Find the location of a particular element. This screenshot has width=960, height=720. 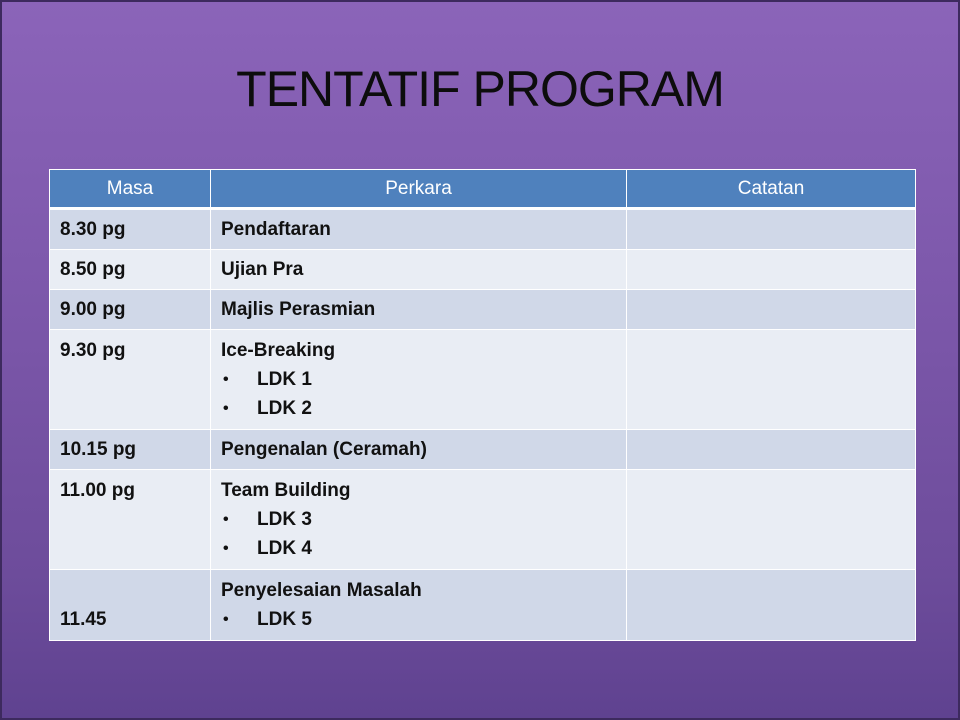

header-perkara: Perkara is located at coordinates (418, 189).